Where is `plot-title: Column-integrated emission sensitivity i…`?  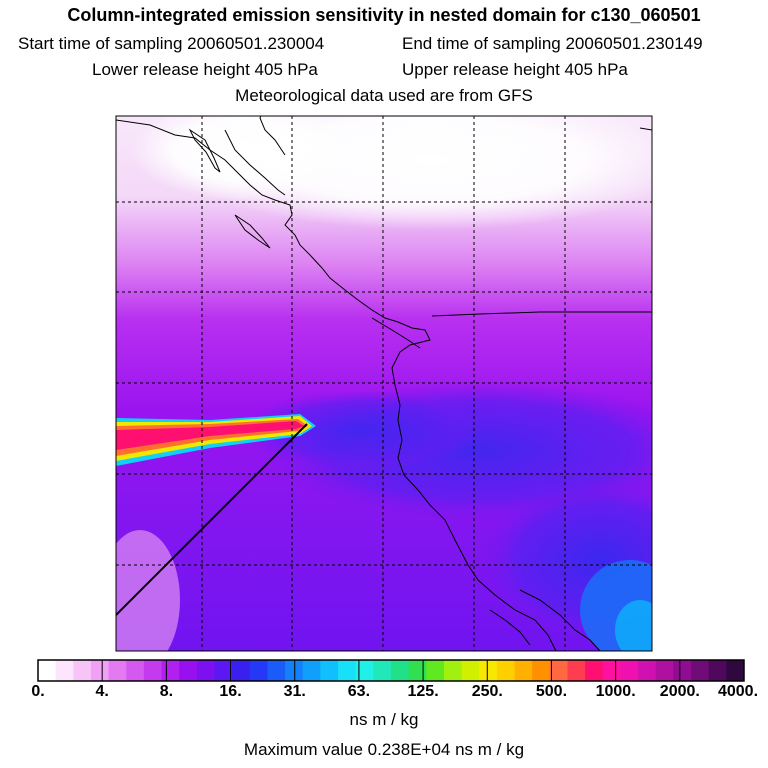
plot-title: Column-integrated emission sensitivity i… is located at coordinates (384, 15).